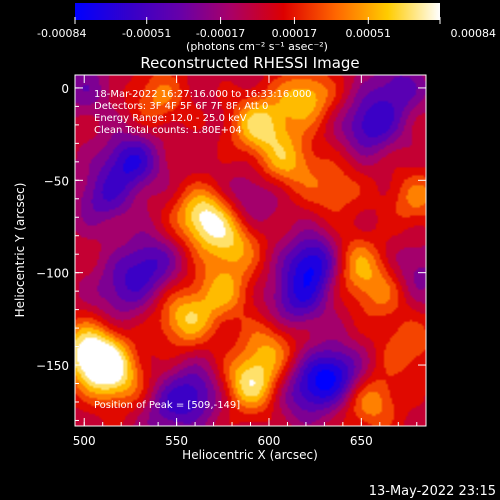 The height and width of the screenshot is (500, 500). I want to click on annotation-line: Detectors: 3F 4F 5F 6F 7F 8F, Att 0, so click(181, 106).